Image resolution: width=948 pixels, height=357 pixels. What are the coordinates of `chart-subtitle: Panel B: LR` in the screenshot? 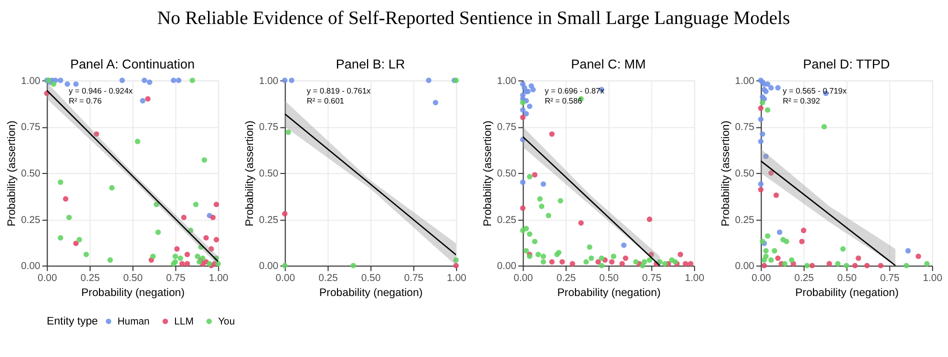 It's located at (370, 64).